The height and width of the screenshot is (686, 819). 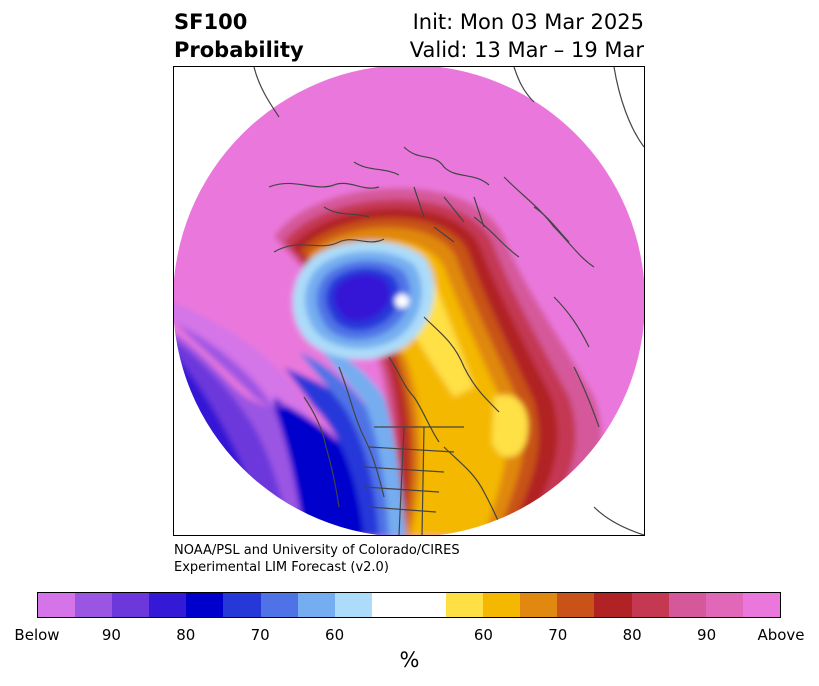 What do you see at coordinates (528, 22) in the screenshot?
I see `init-date: Init: Mon 03 Mar 2025` at bounding box center [528, 22].